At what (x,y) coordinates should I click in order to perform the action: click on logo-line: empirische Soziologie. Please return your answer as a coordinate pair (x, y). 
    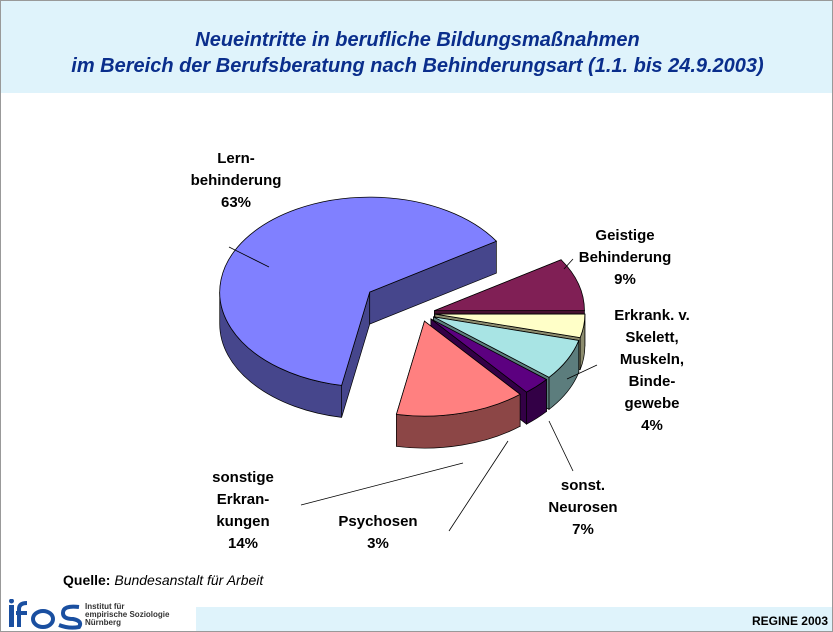
    Looking at the image, I should click on (127, 614).